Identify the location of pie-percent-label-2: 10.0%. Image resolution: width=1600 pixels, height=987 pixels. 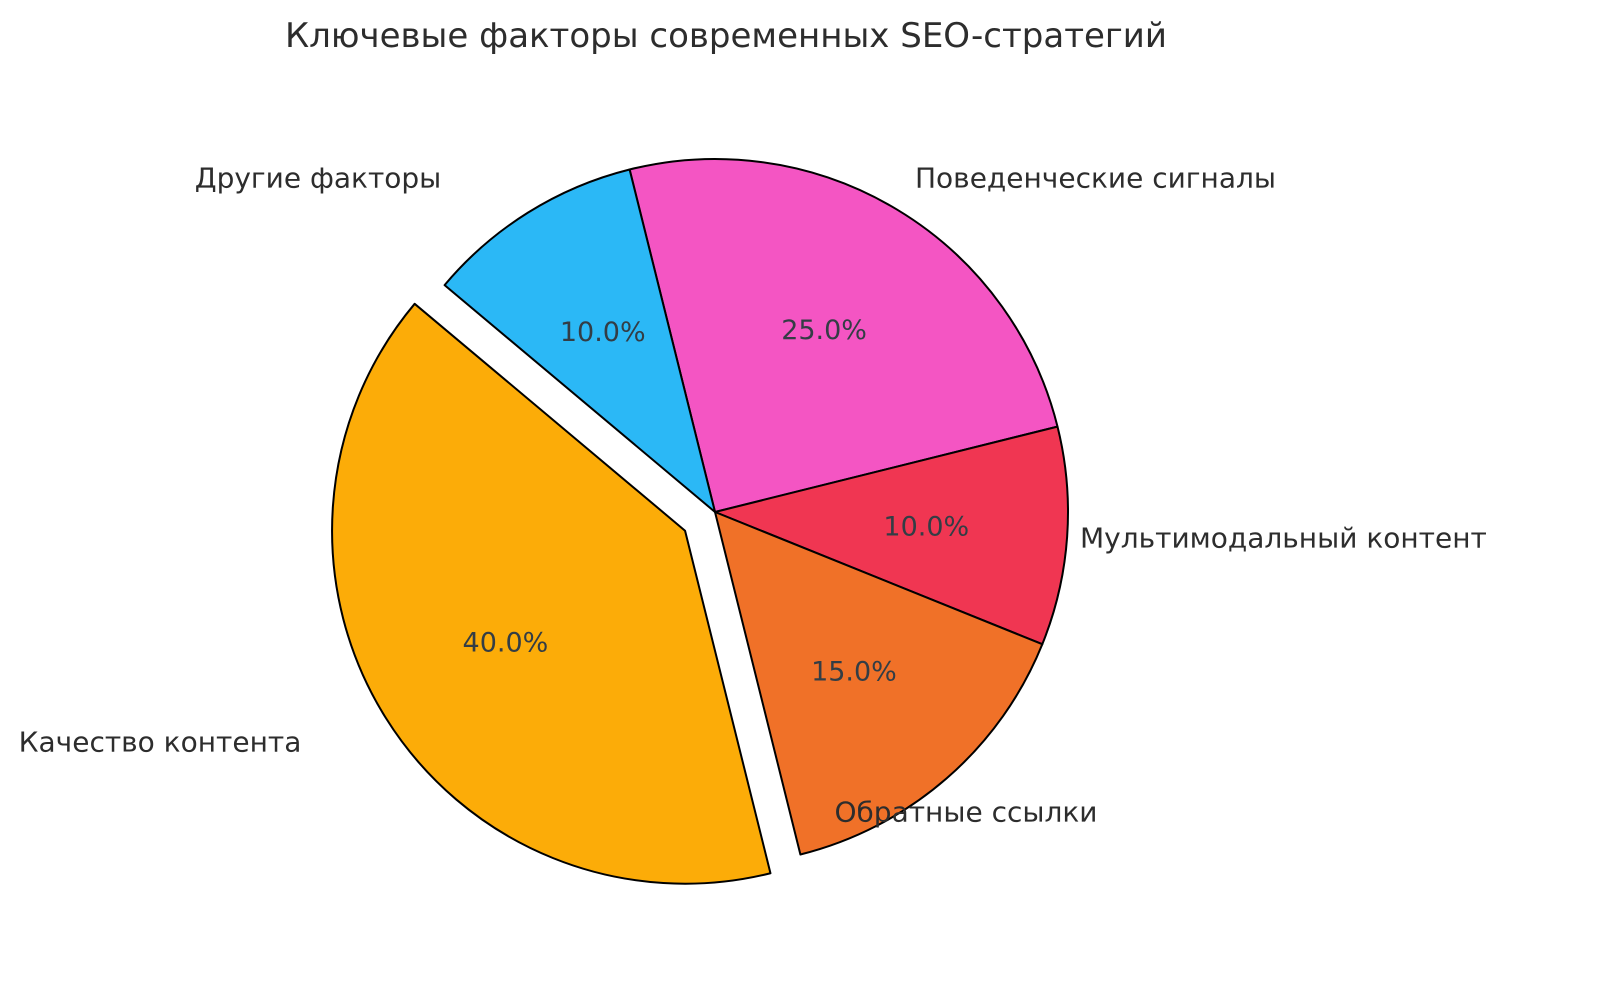
(926, 526).